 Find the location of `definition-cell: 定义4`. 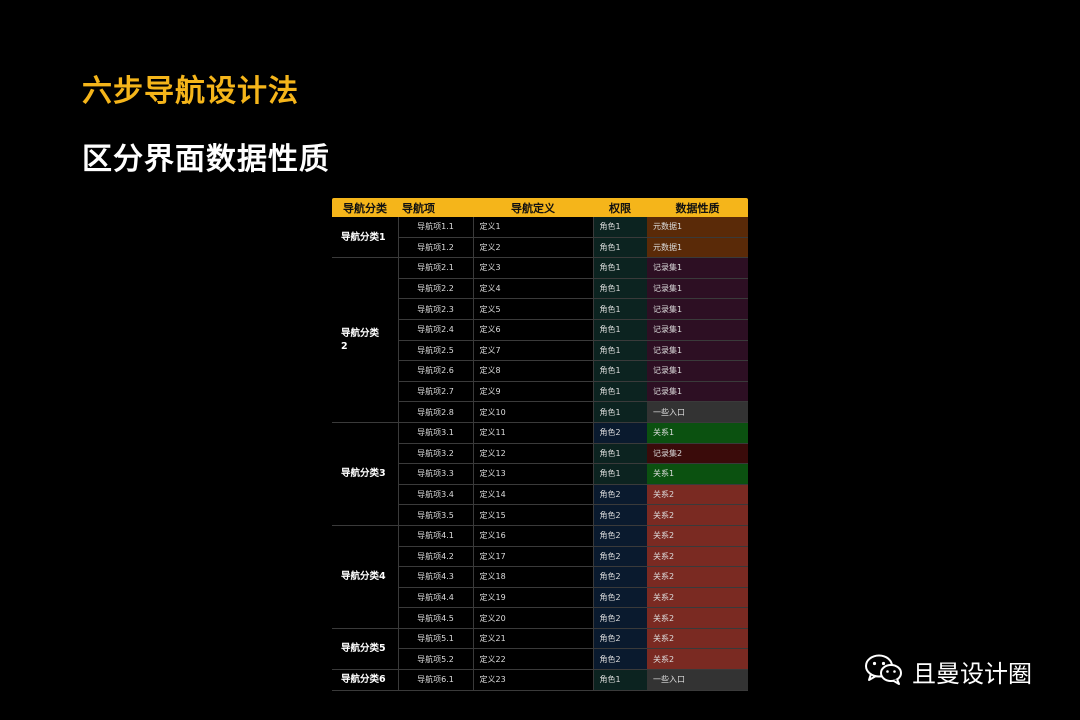

definition-cell: 定义4 is located at coordinates (533, 289).